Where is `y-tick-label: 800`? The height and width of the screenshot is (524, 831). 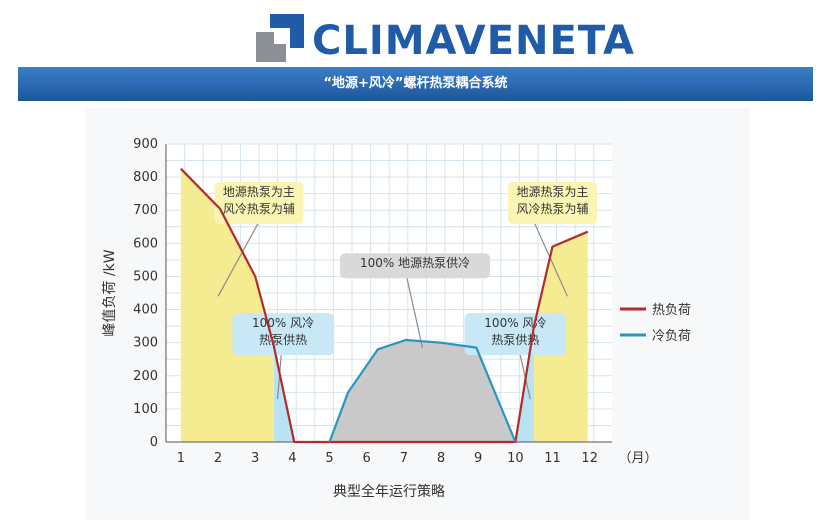
y-tick-label: 800 is located at coordinates (145, 177).